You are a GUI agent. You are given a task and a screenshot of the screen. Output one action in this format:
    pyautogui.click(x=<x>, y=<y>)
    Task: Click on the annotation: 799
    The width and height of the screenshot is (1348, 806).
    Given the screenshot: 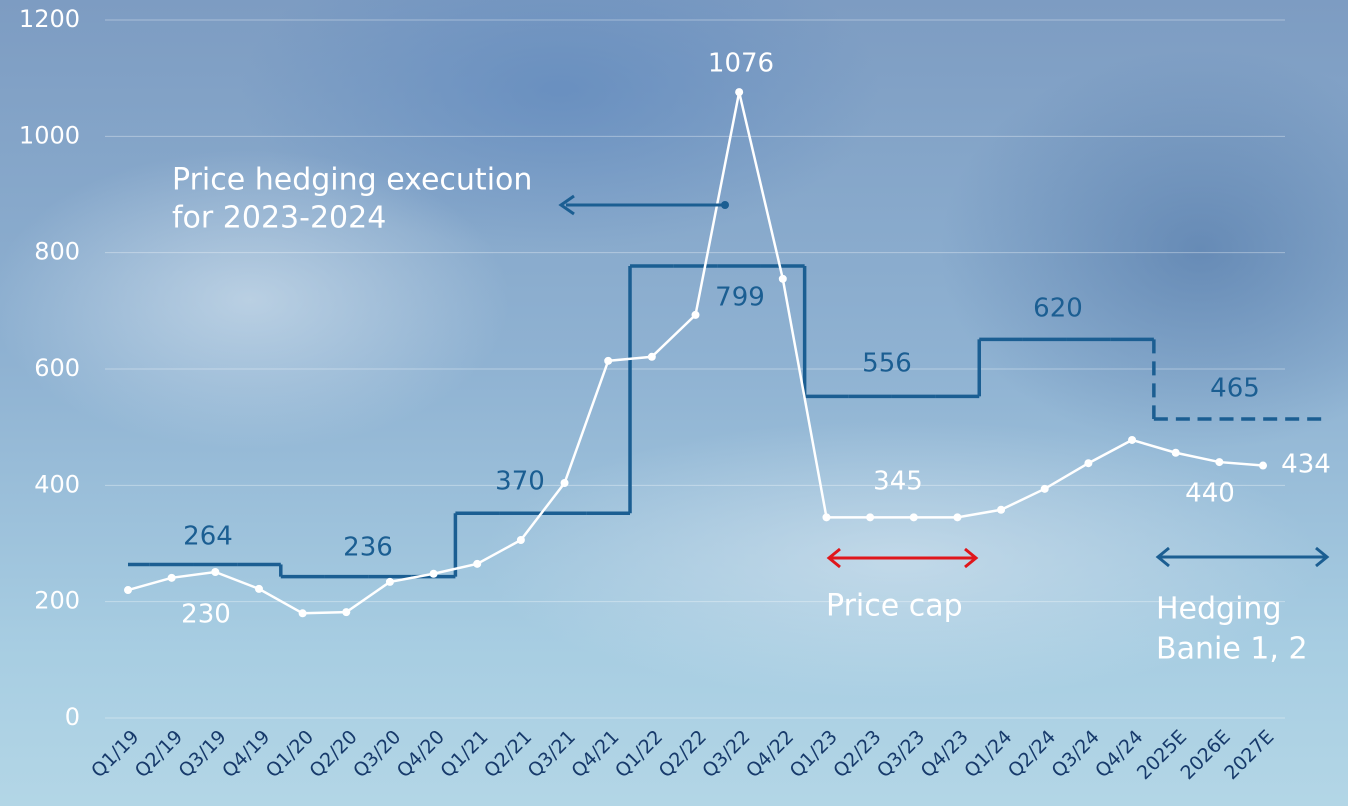 What is the action you would take?
    pyautogui.click(x=740, y=298)
    